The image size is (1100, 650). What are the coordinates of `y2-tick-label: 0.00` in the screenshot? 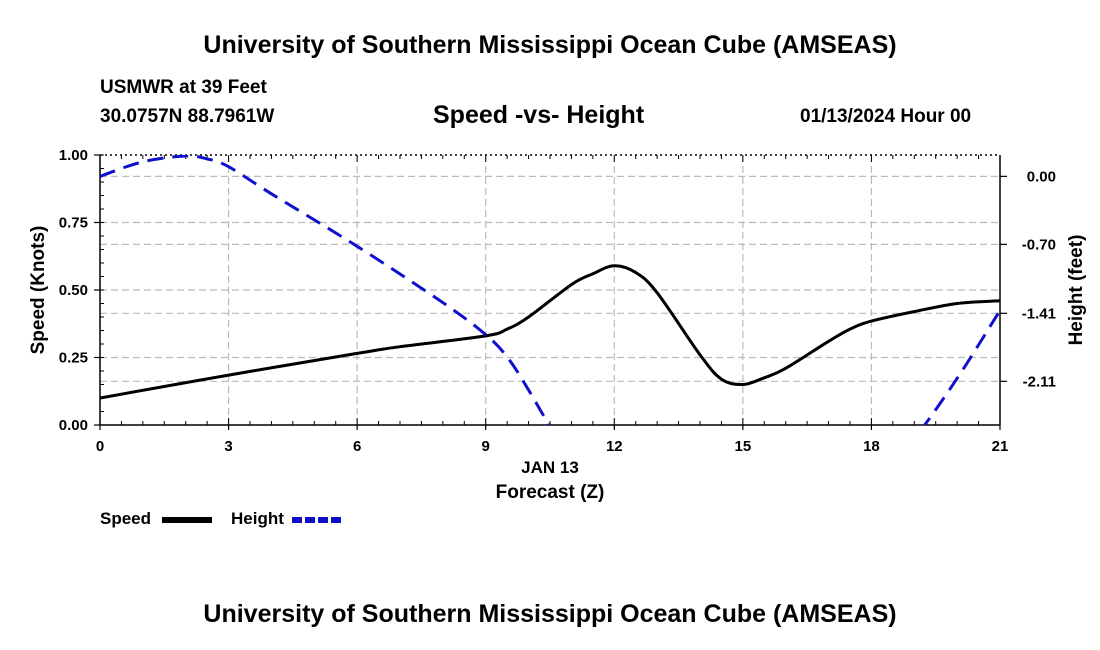 It's located at (1041, 176).